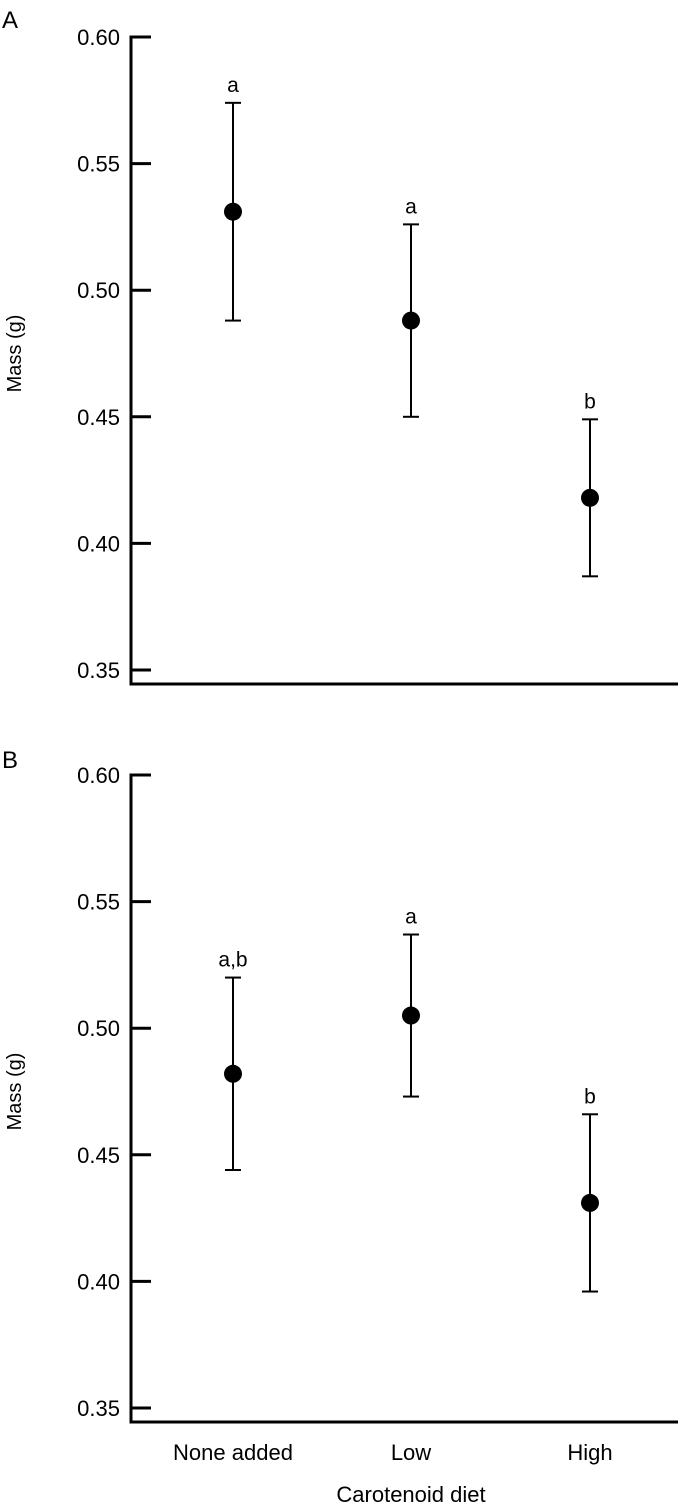  What do you see at coordinates (10, 20) in the screenshot?
I see `panel-label: A` at bounding box center [10, 20].